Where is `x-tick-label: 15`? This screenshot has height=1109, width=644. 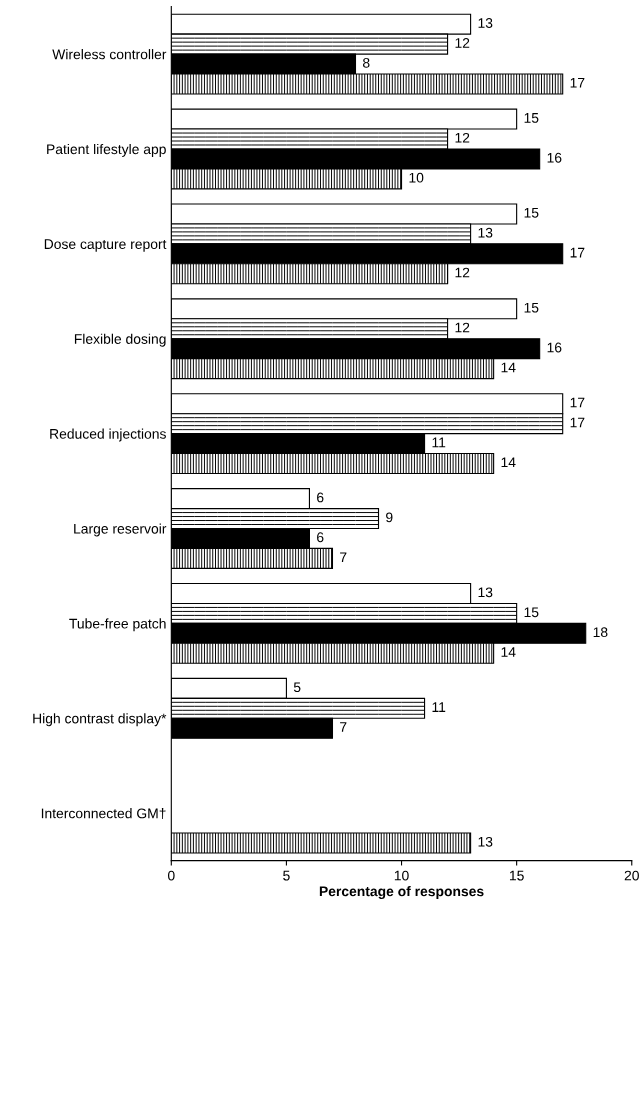
x-tick-label: 15 is located at coordinates (516, 875).